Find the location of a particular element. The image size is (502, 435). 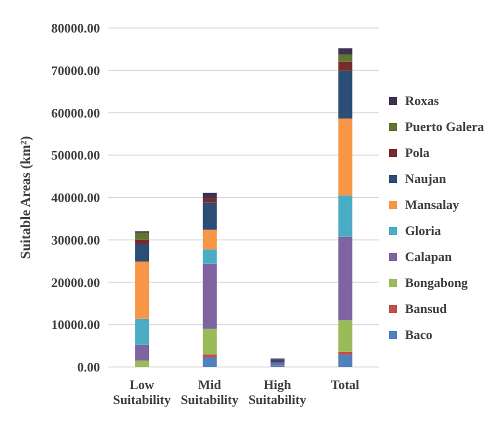

legend-label: Naujan is located at coordinates (425, 178).